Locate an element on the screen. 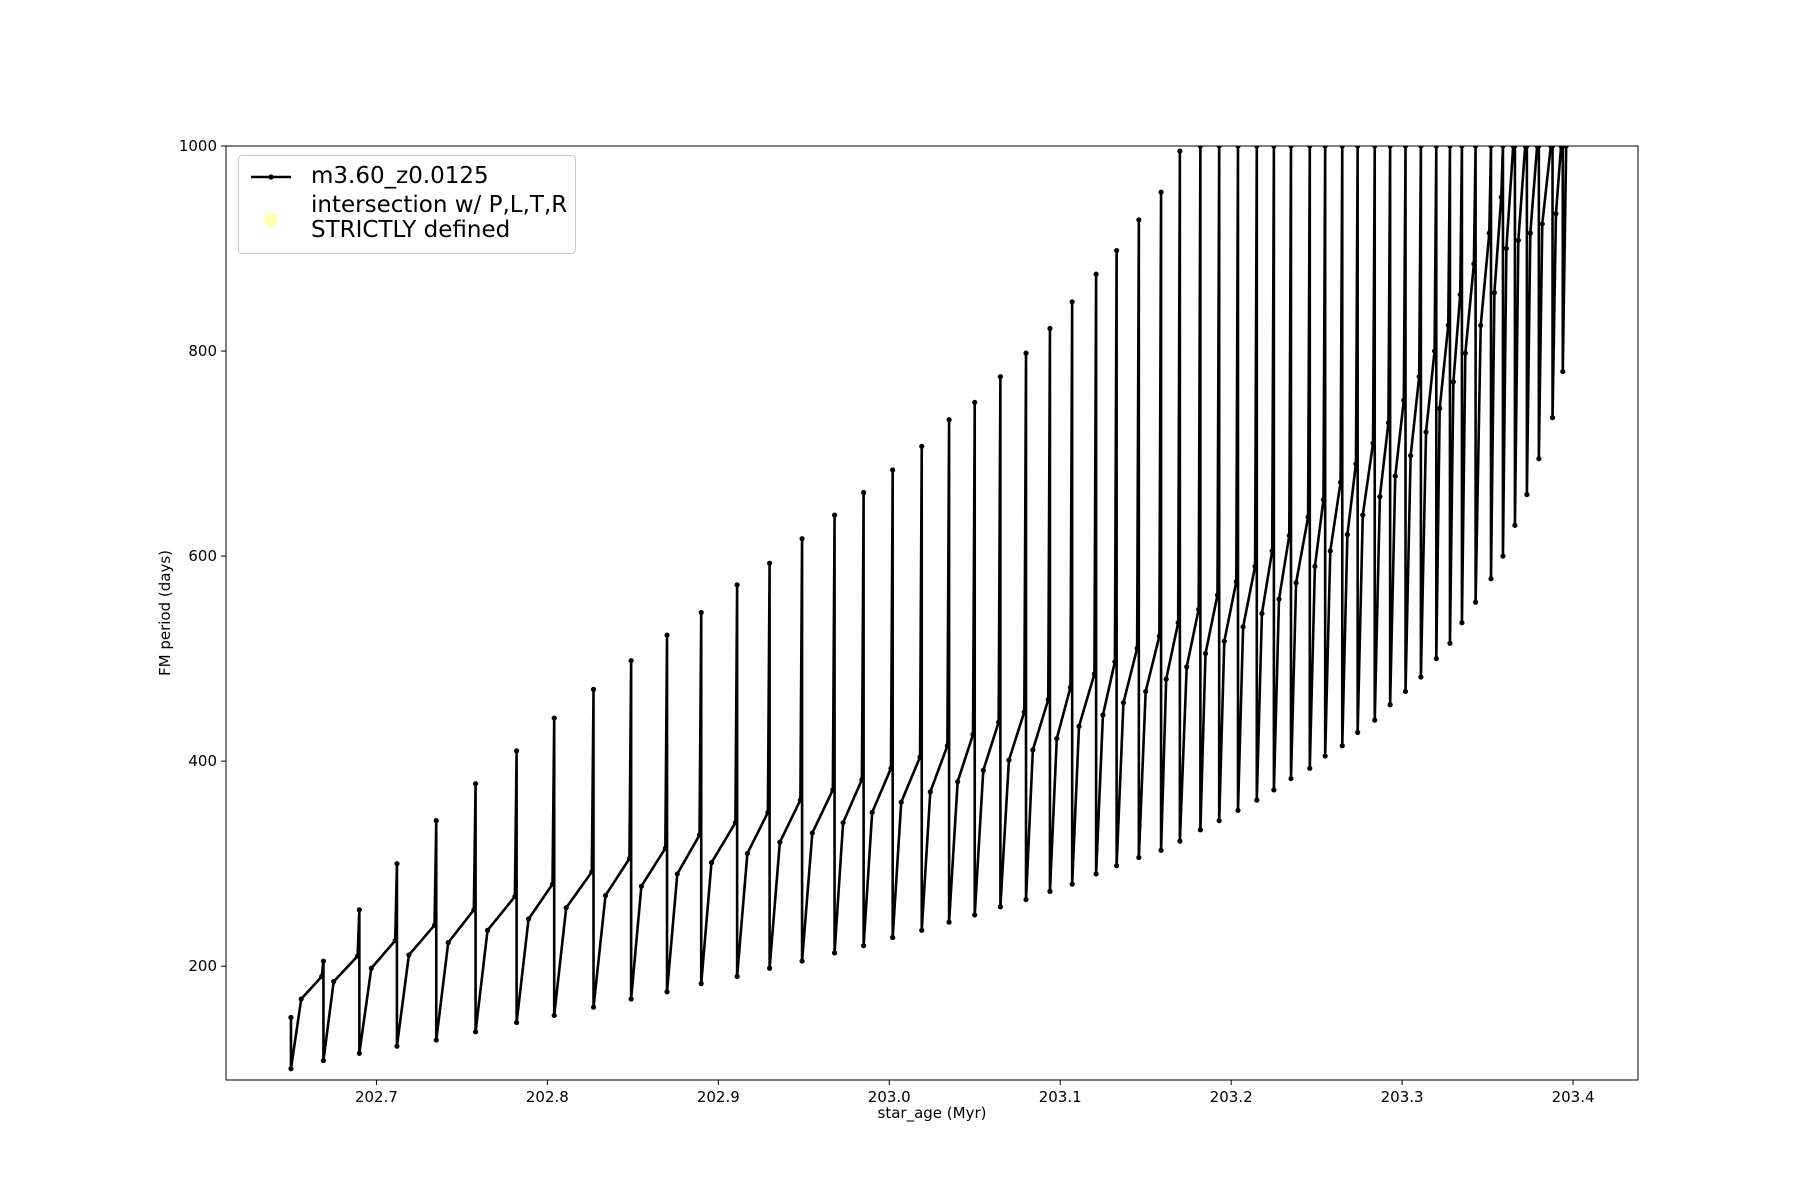 Image resolution: width=1800 pixels, height=1204 pixels. x-tick-label: 203.2 is located at coordinates (1231, 1097).